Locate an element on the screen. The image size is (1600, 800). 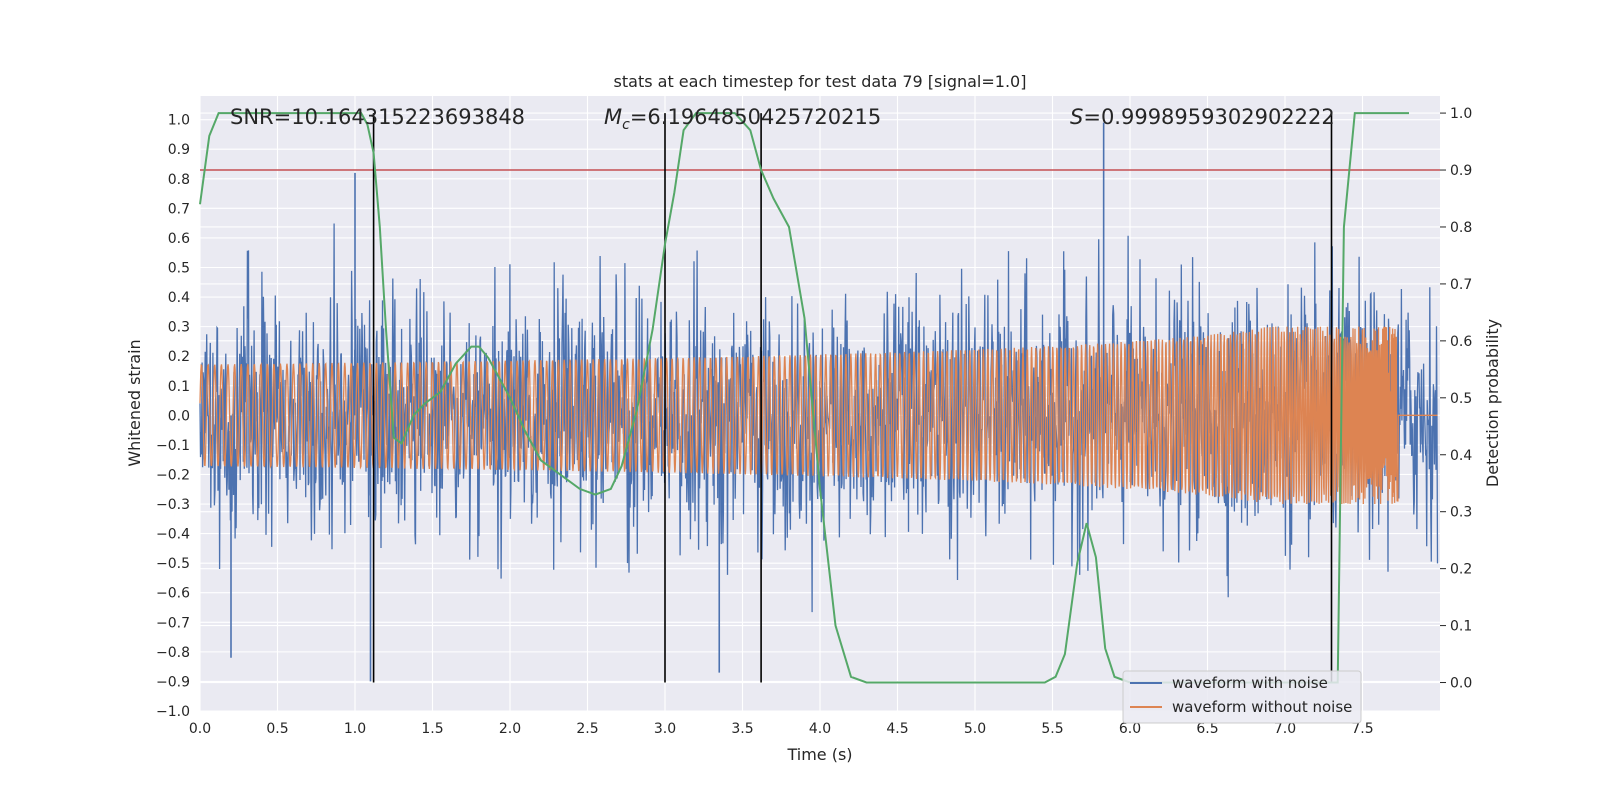
y-tick-label: −0.4 is located at coordinates (173, 535).